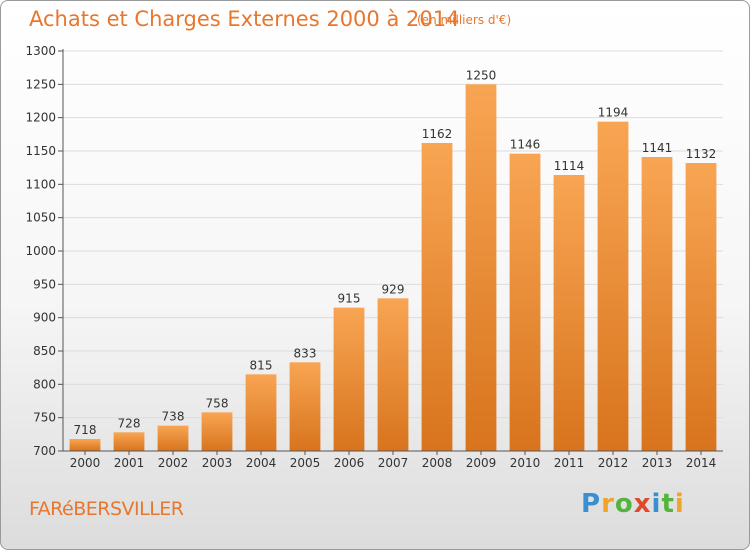  Describe the element at coordinates (701, 463) in the screenshot. I see `x-tick-label-2014: 2014` at that location.